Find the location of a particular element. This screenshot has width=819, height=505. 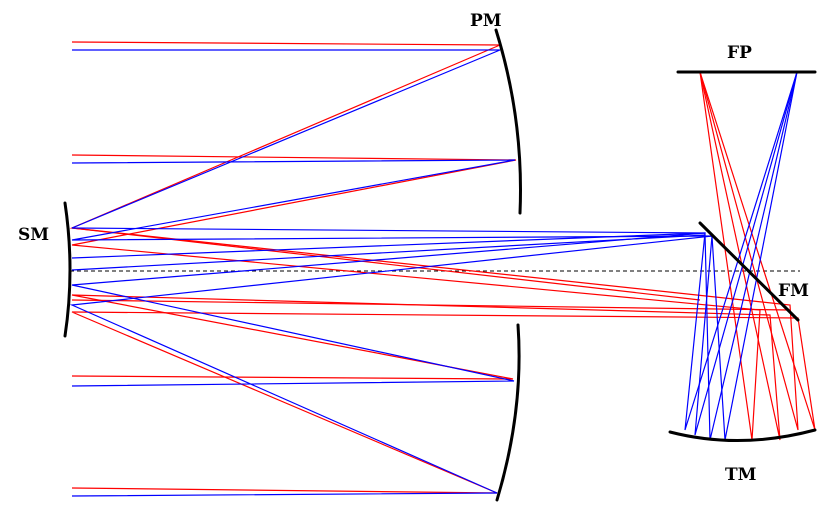

label-pm: PM is located at coordinates (486, 21).